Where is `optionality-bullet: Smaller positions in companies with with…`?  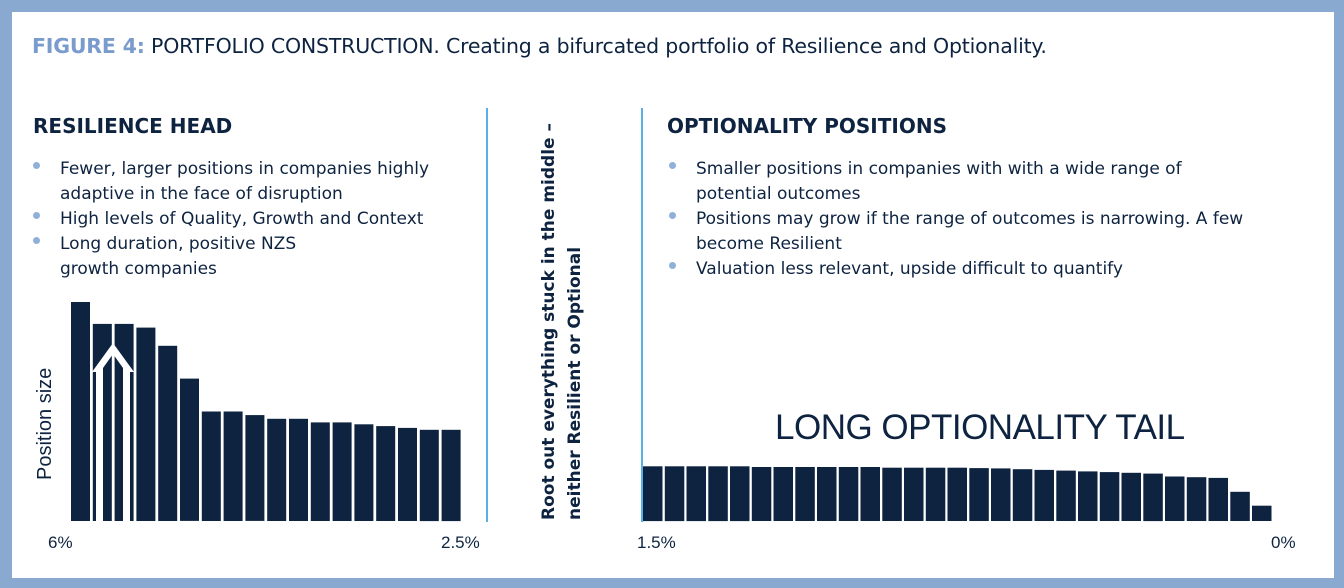
optionality-bullet: Smaller positions in companies with with… is located at coordinates (941, 182).